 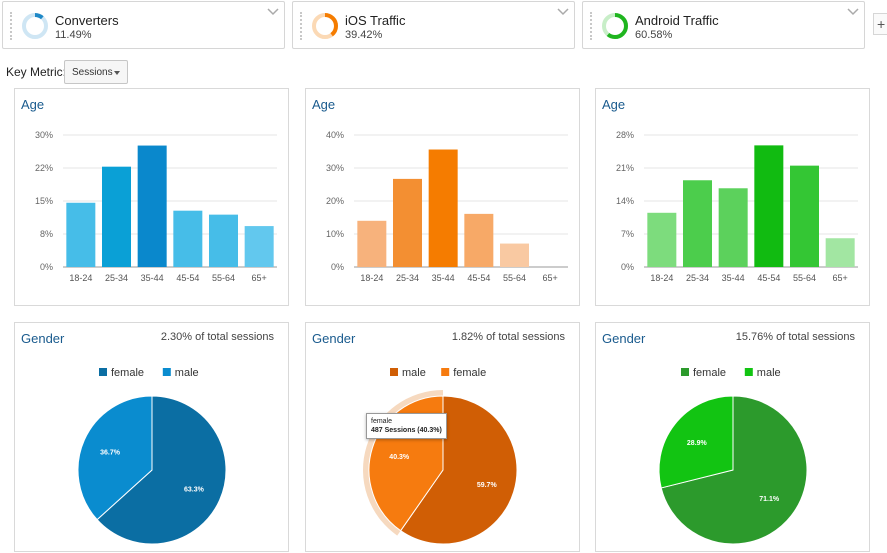 I want to click on slice-label: 71.1%, so click(x=769, y=499).